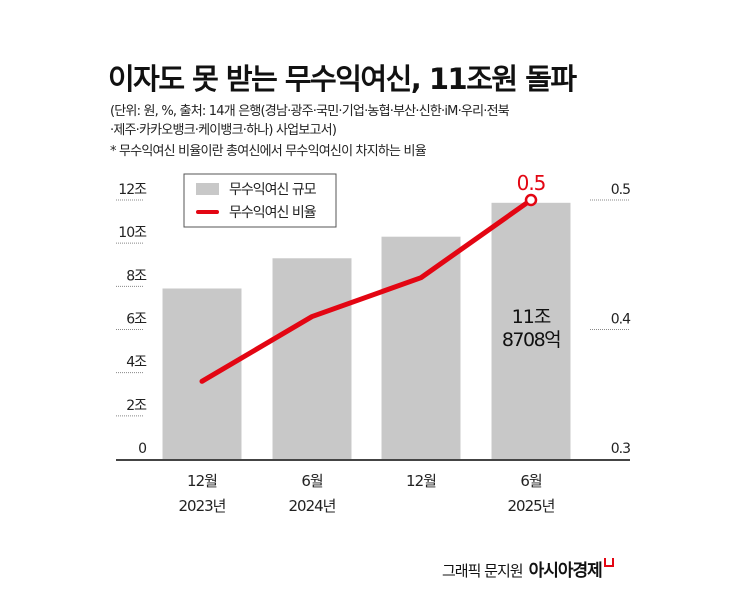 This screenshot has height=596, width=745. I want to click on ratio-point-label: 0.5, so click(531, 183).